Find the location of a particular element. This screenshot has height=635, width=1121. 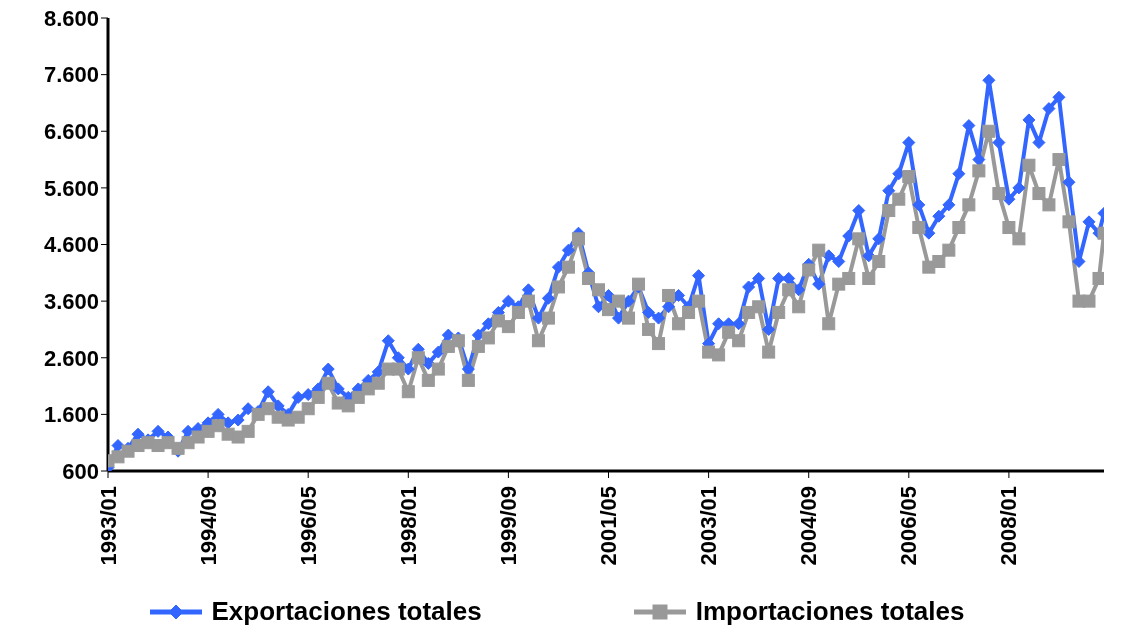

y-tick-label: 1.600 is located at coordinates (71, 415).